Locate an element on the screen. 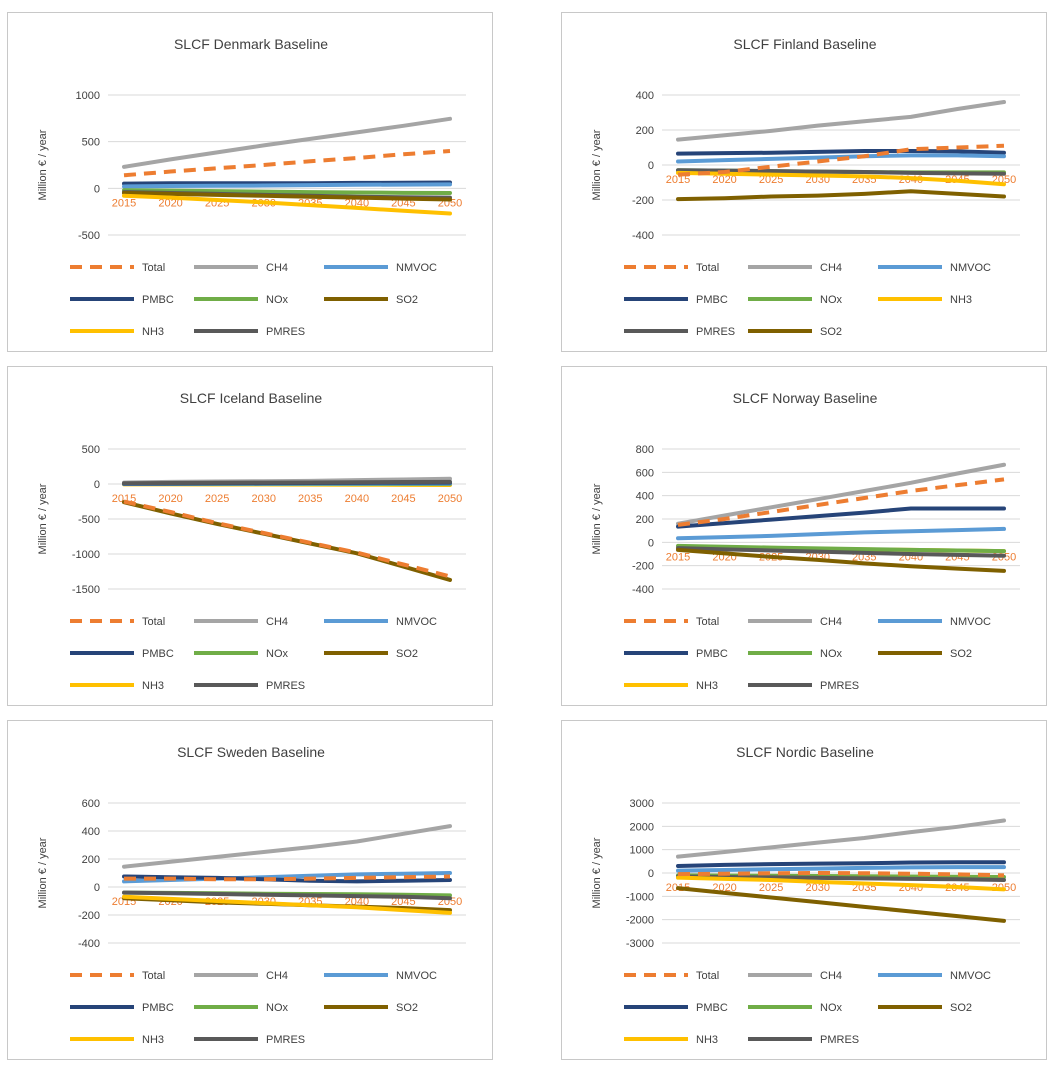 This screenshot has height=1080, width=1056. x-tick-label: 2050 is located at coordinates (450, 499).